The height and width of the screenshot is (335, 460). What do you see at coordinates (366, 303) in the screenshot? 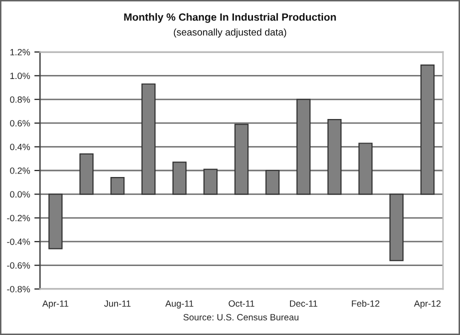
I see `x-tick-label: Feb-12` at bounding box center [366, 303].